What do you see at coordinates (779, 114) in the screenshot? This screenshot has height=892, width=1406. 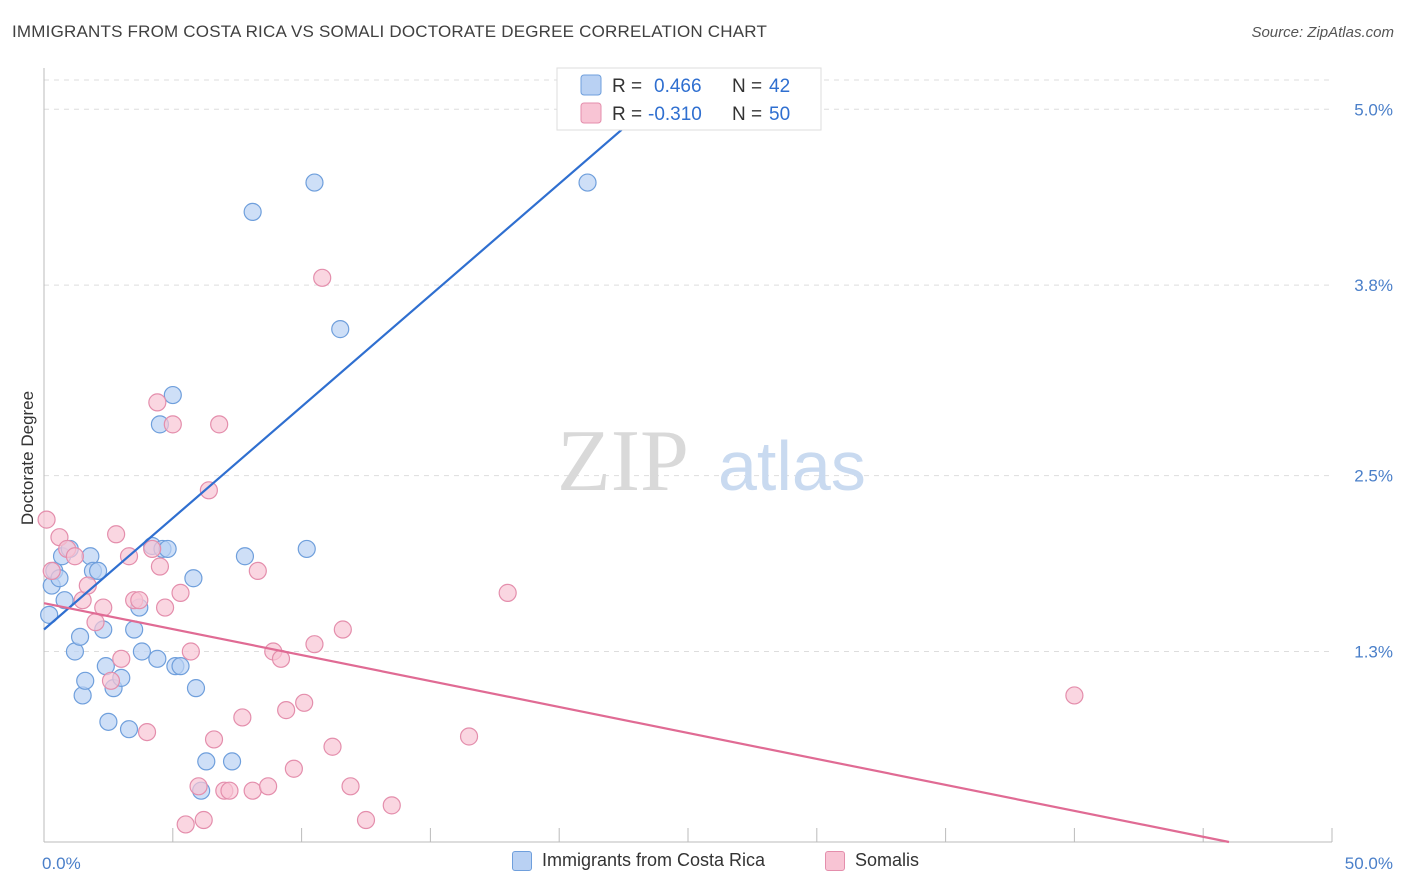 I see `legend-n-value-1: 50` at bounding box center [779, 114].